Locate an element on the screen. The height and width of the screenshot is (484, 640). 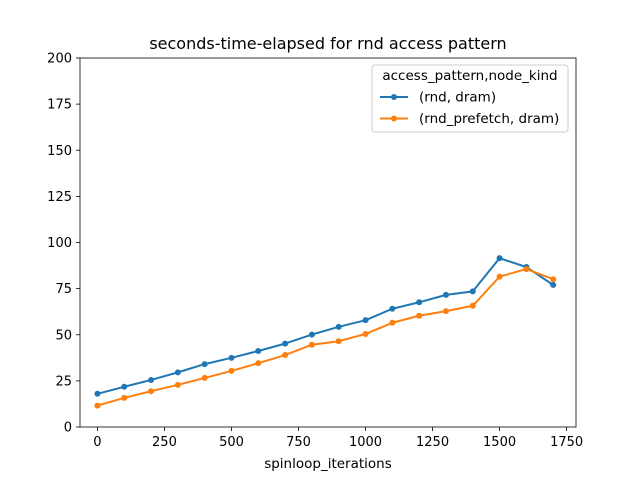
y-tick-label: 75 is located at coordinates (63, 289).